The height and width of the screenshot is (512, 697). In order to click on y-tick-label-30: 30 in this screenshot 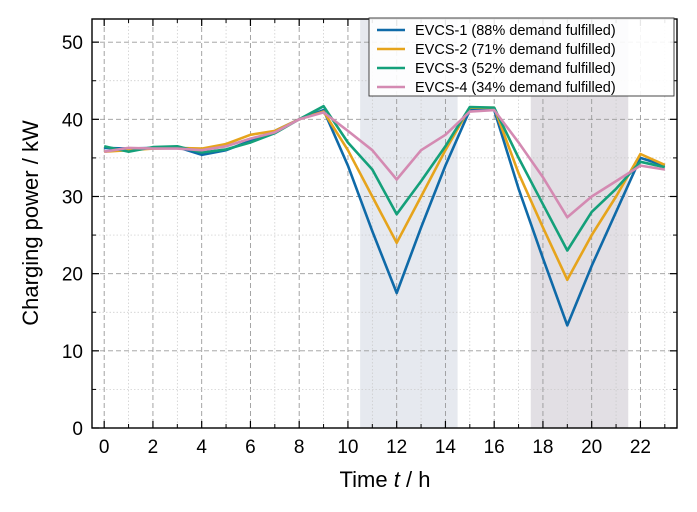, I will do `click(72, 197)`.